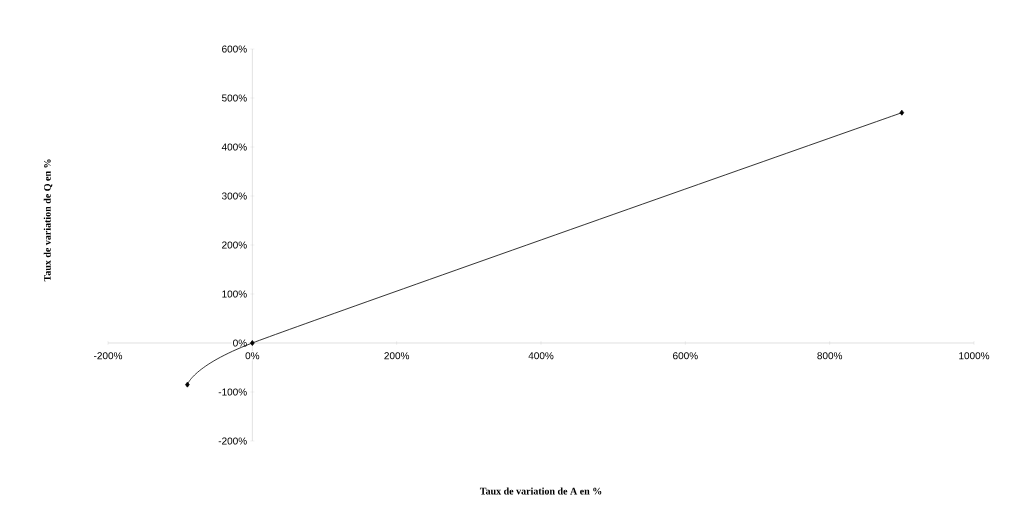  Describe the element at coordinates (252, 356) in the screenshot. I see `x-tick-label: 0%` at that location.